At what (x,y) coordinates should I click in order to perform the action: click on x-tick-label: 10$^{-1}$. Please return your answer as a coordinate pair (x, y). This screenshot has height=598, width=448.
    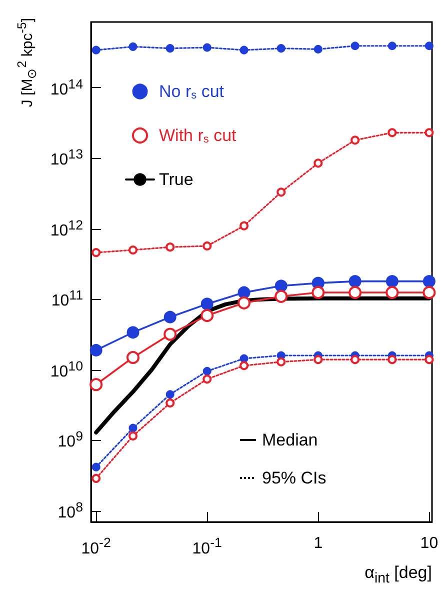
    Looking at the image, I should click on (207, 546).